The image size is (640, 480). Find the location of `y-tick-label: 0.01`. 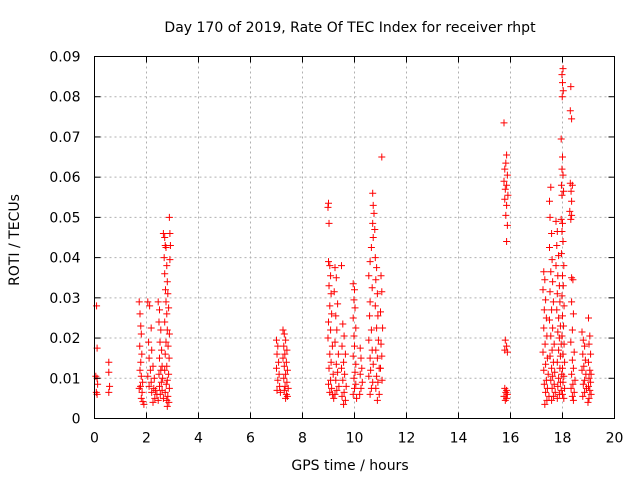

y-tick-label: 0.01 is located at coordinates (64, 379).